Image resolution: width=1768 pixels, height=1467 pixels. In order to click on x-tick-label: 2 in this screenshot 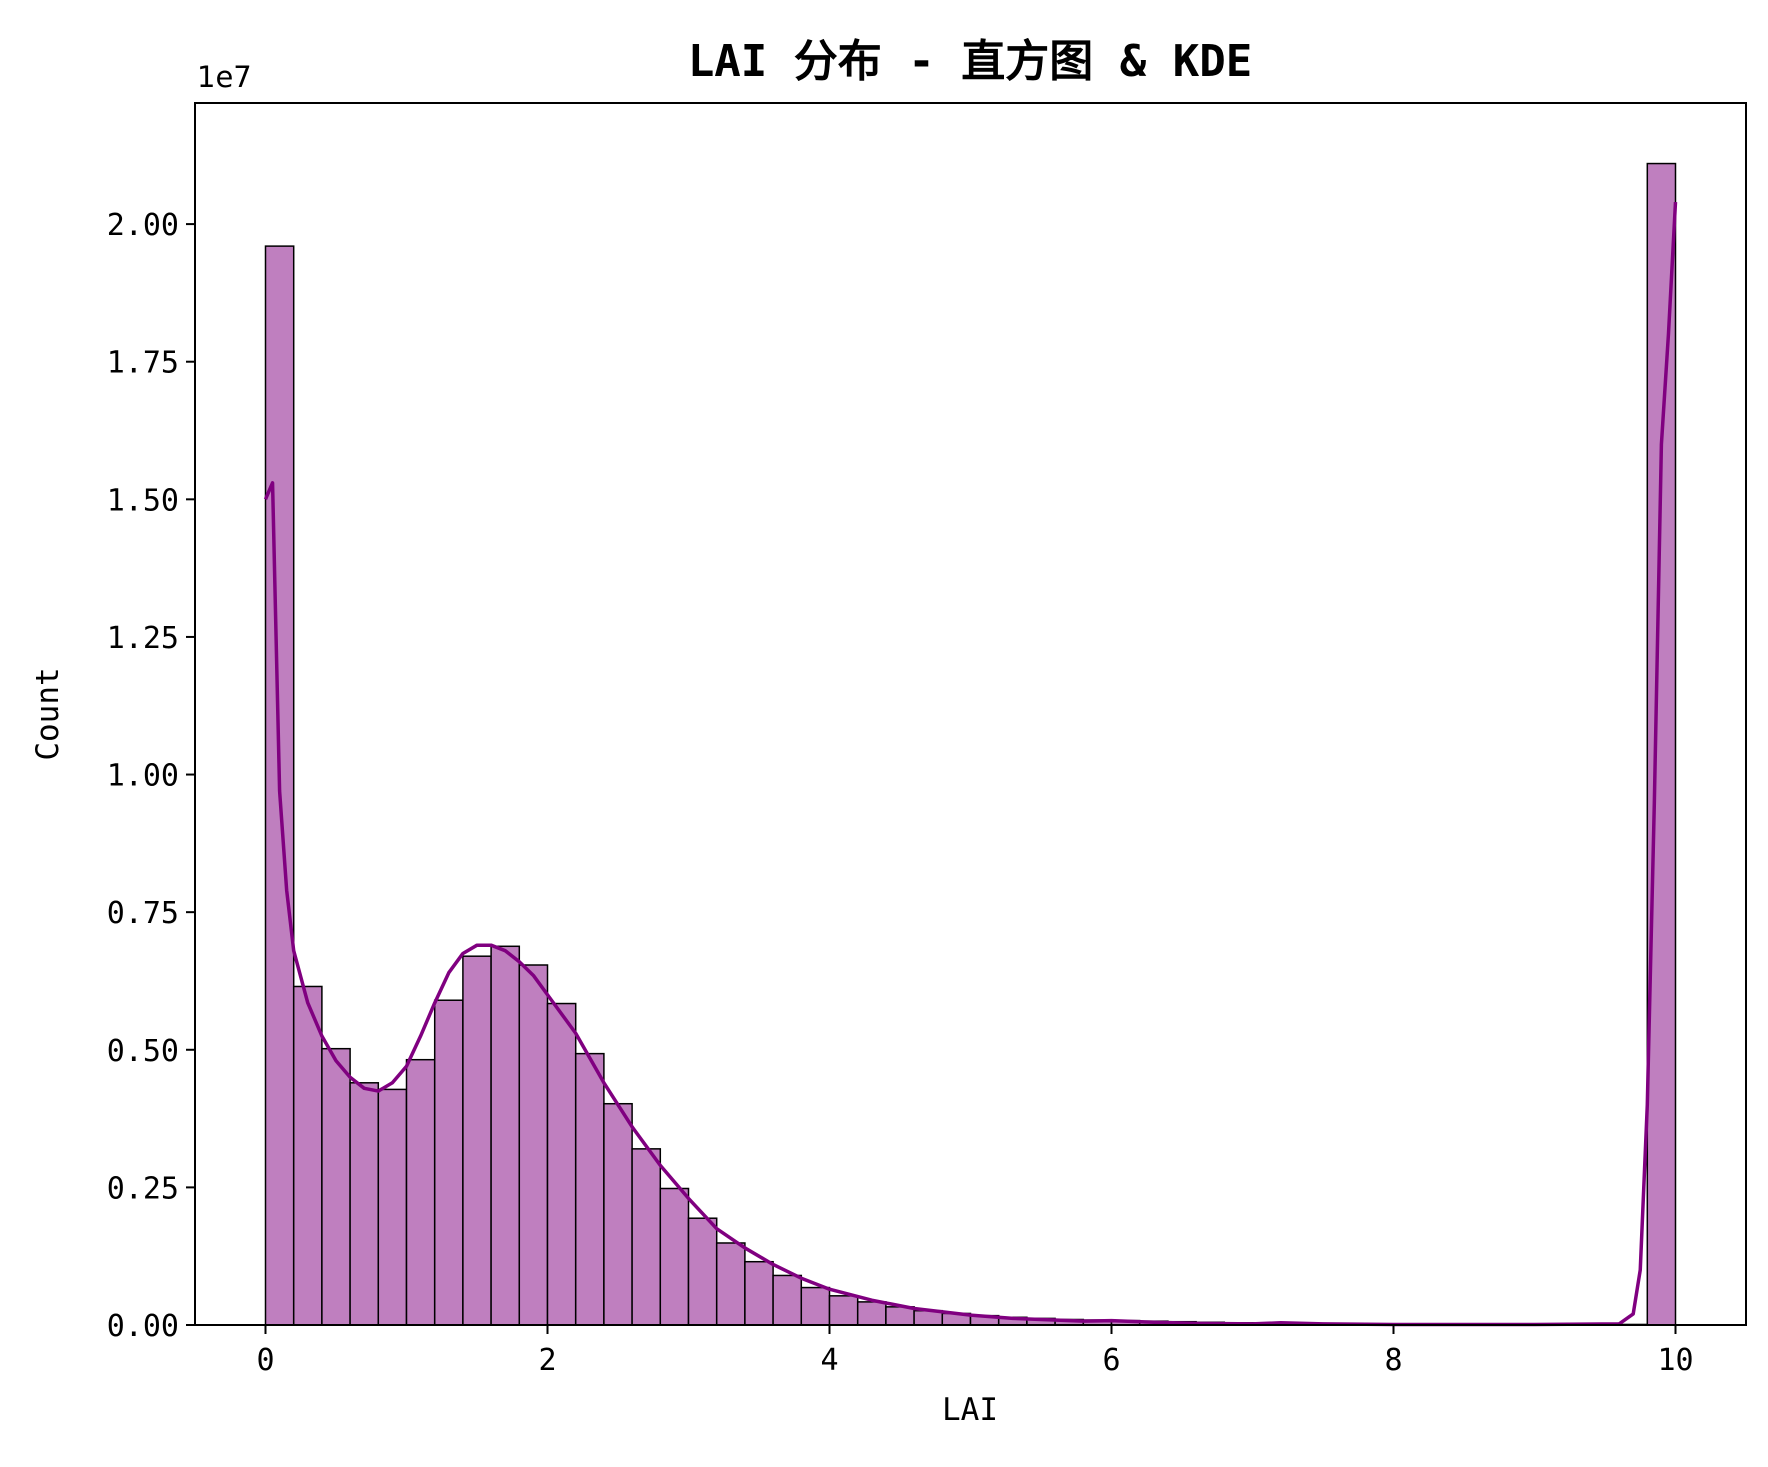, I will do `click(547, 1360)`.